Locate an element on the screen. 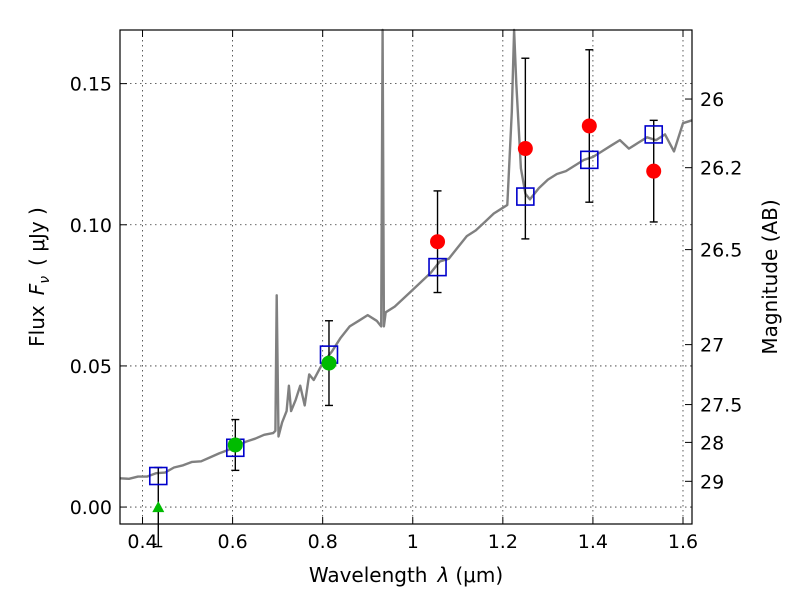  x-tick-label: 1.4 is located at coordinates (593, 542).